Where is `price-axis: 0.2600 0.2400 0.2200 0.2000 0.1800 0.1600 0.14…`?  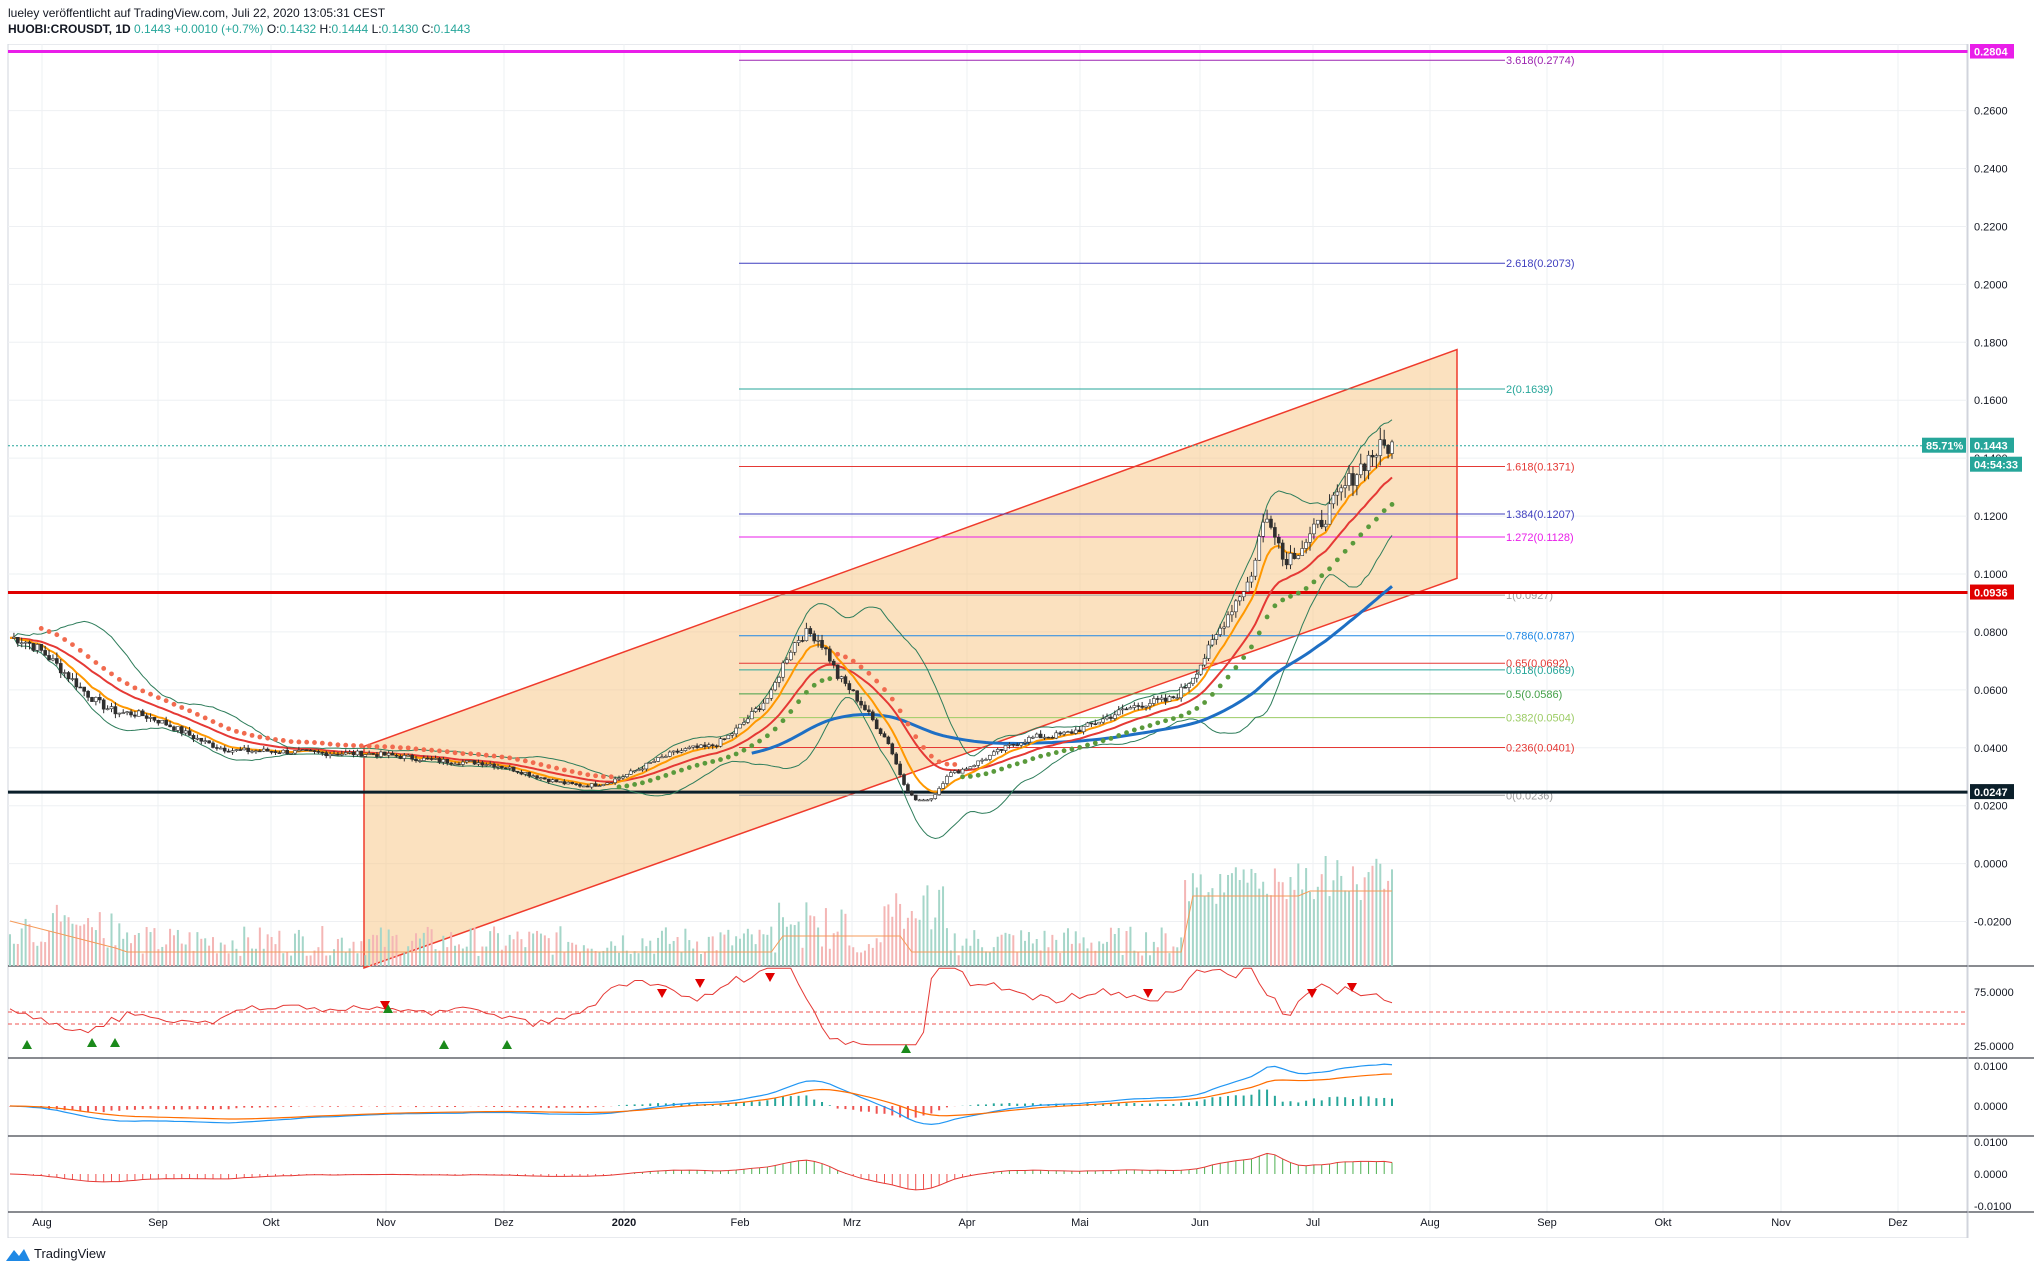 price-axis: 0.2600 0.2400 0.2200 0.2000 0.1800 0.1600 0.14… is located at coordinates (1972, 641).